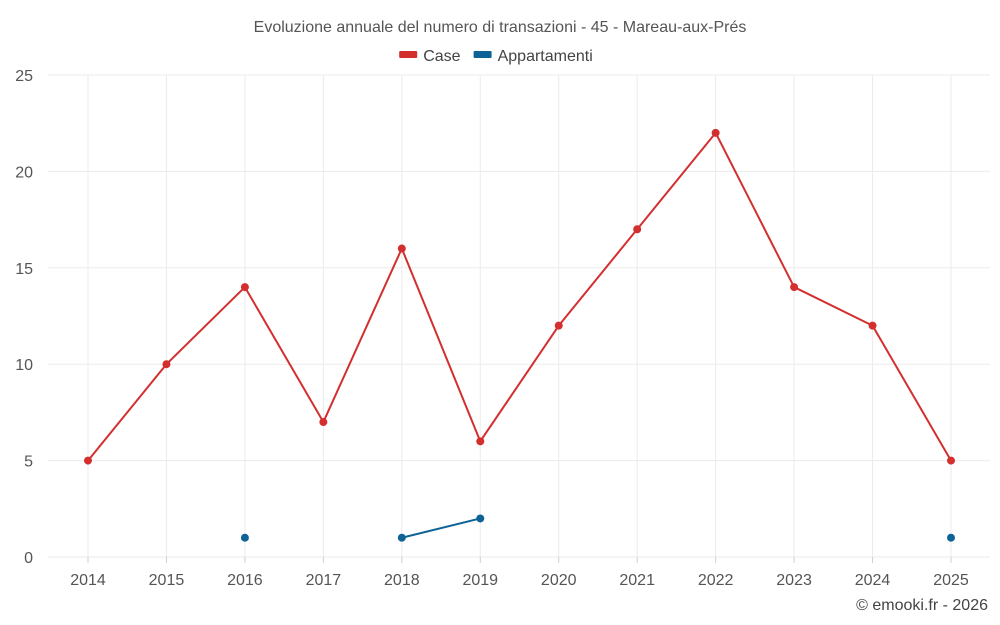  What do you see at coordinates (716, 580) in the screenshot?
I see `x-tick-label: 2022` at bounding box center [716, 580].